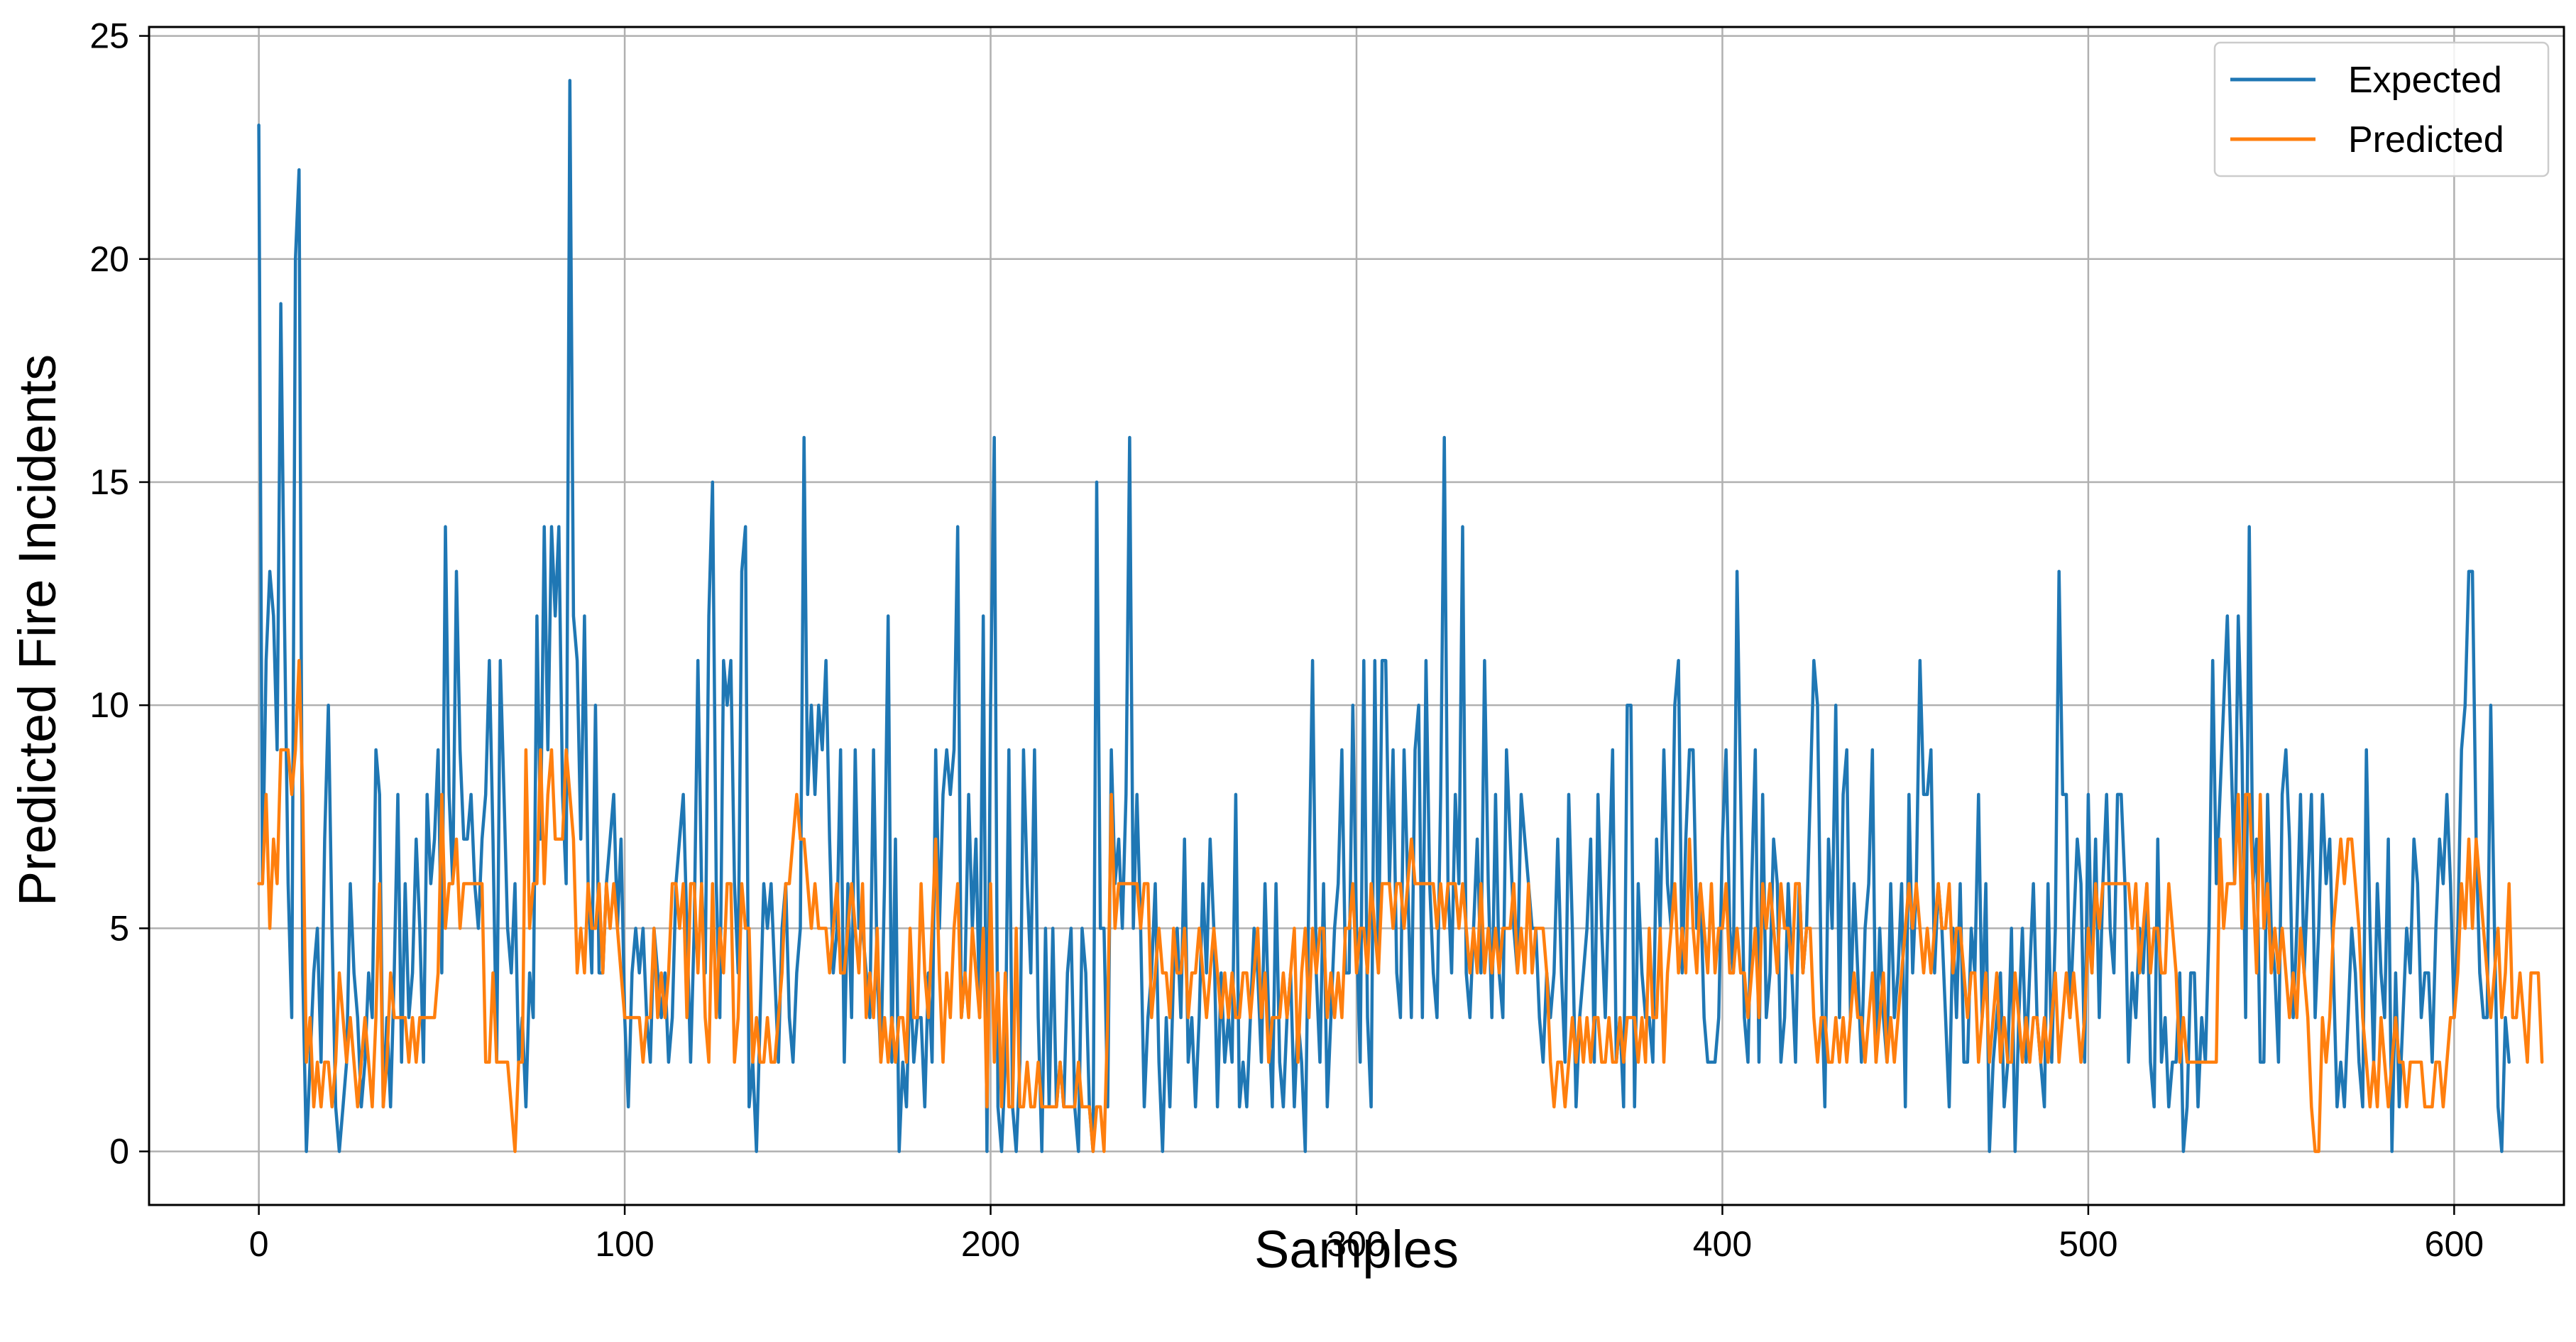 This screenshot has width=2576, height=1342. I want to click on legend-box, so click(2381, 109).